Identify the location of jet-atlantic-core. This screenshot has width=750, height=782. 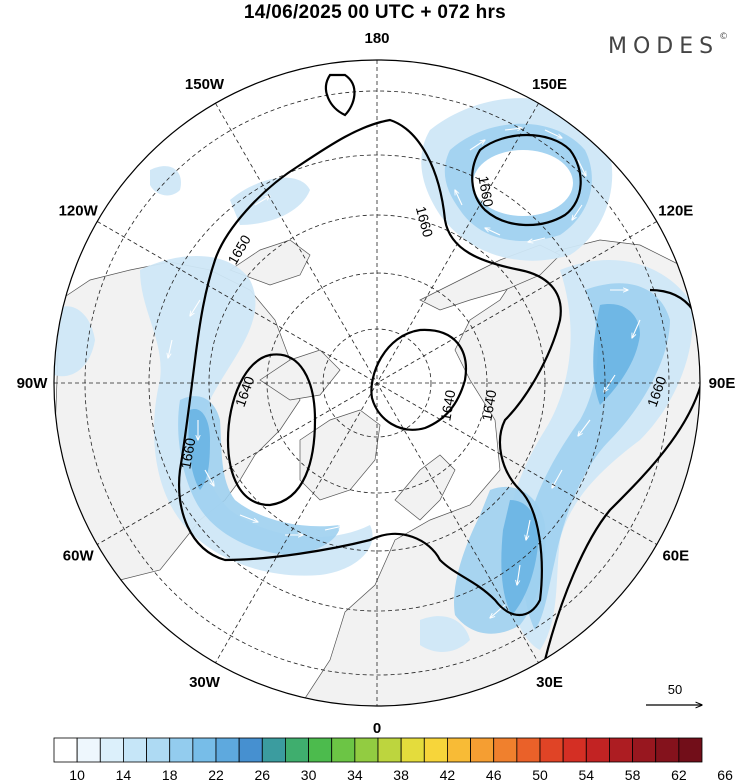
(199, 449).